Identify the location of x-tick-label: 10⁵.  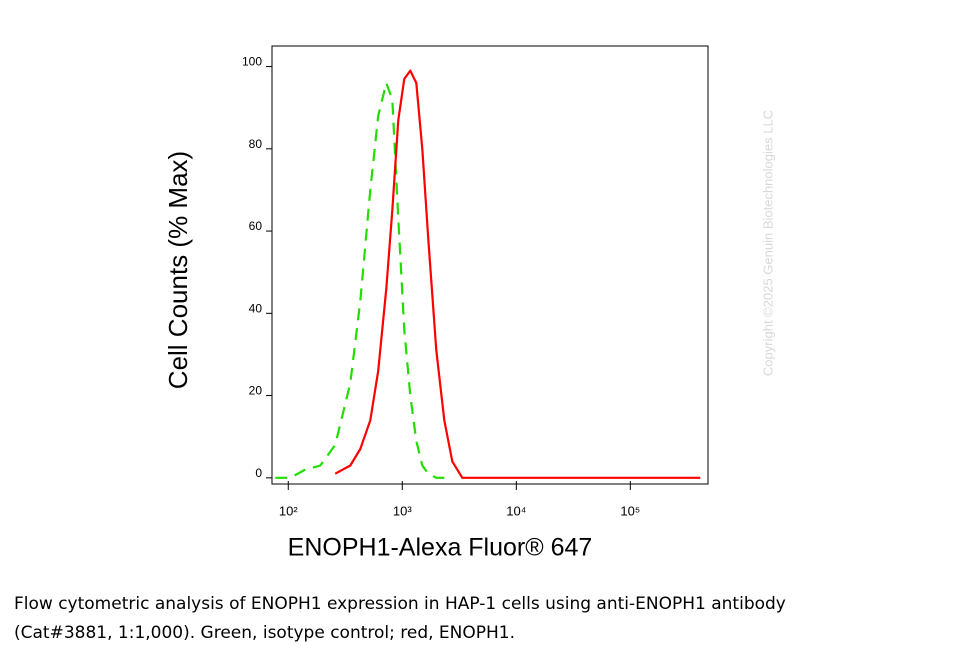
(630, 510).